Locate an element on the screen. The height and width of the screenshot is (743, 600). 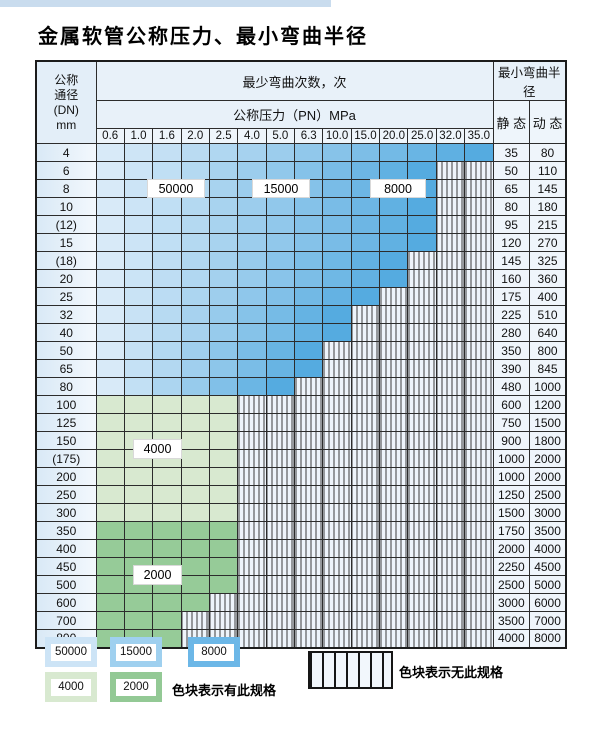
table-row-dn-100: 100 600 1200 is located at coordinates (301, 404).